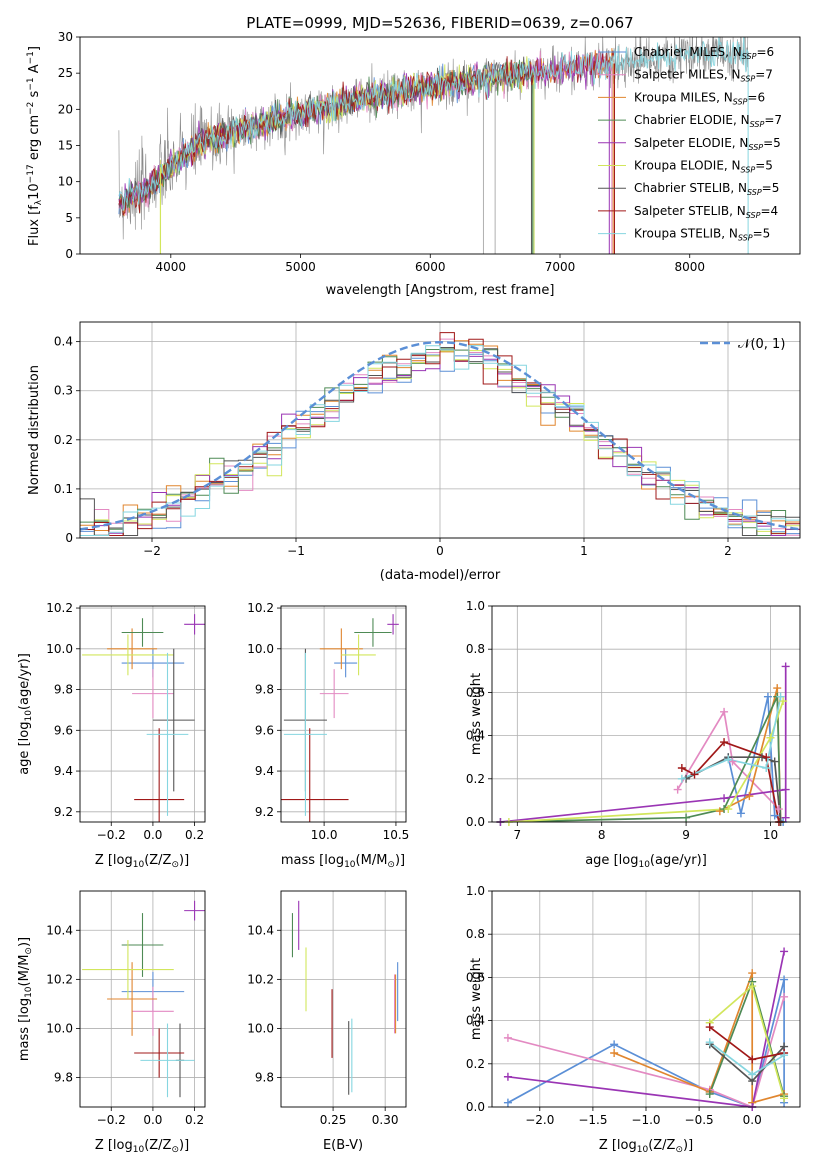 This screenshot has height=1170, width=819. What do you see at coordinates (774, 761) in the screenshot?
I see `weight-marker-chab_stel` at bounding box center [774, 761].